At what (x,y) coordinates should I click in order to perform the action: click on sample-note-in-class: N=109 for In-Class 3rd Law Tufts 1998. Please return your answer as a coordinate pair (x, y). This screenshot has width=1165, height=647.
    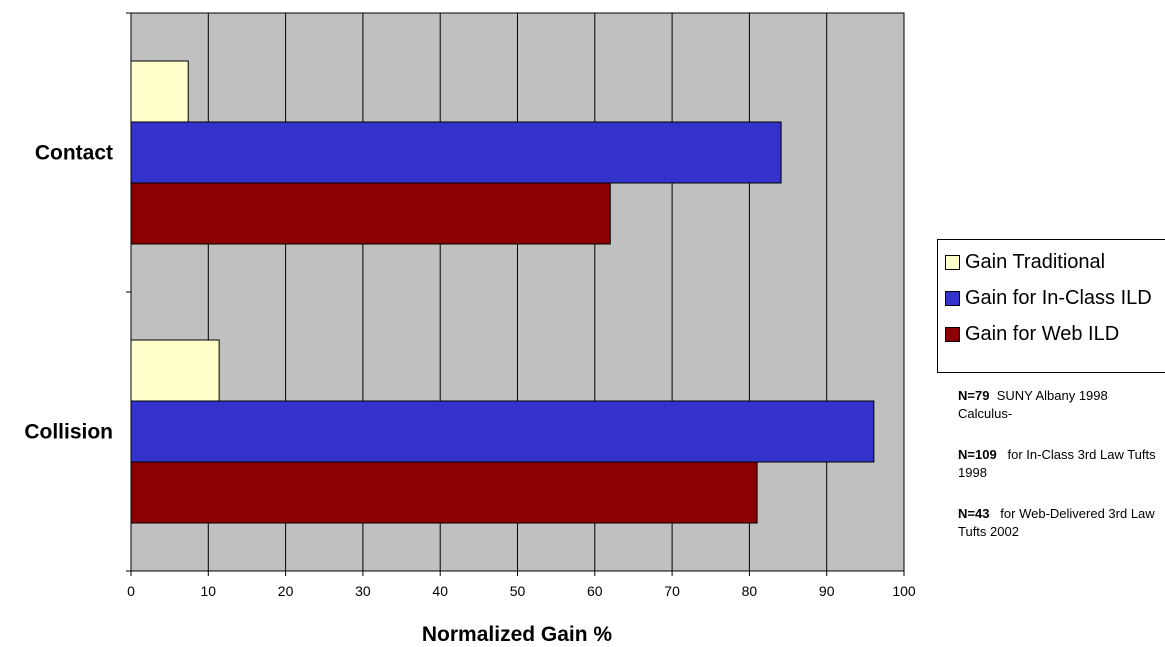
    Looking at the image, I should click on (1060, 464).